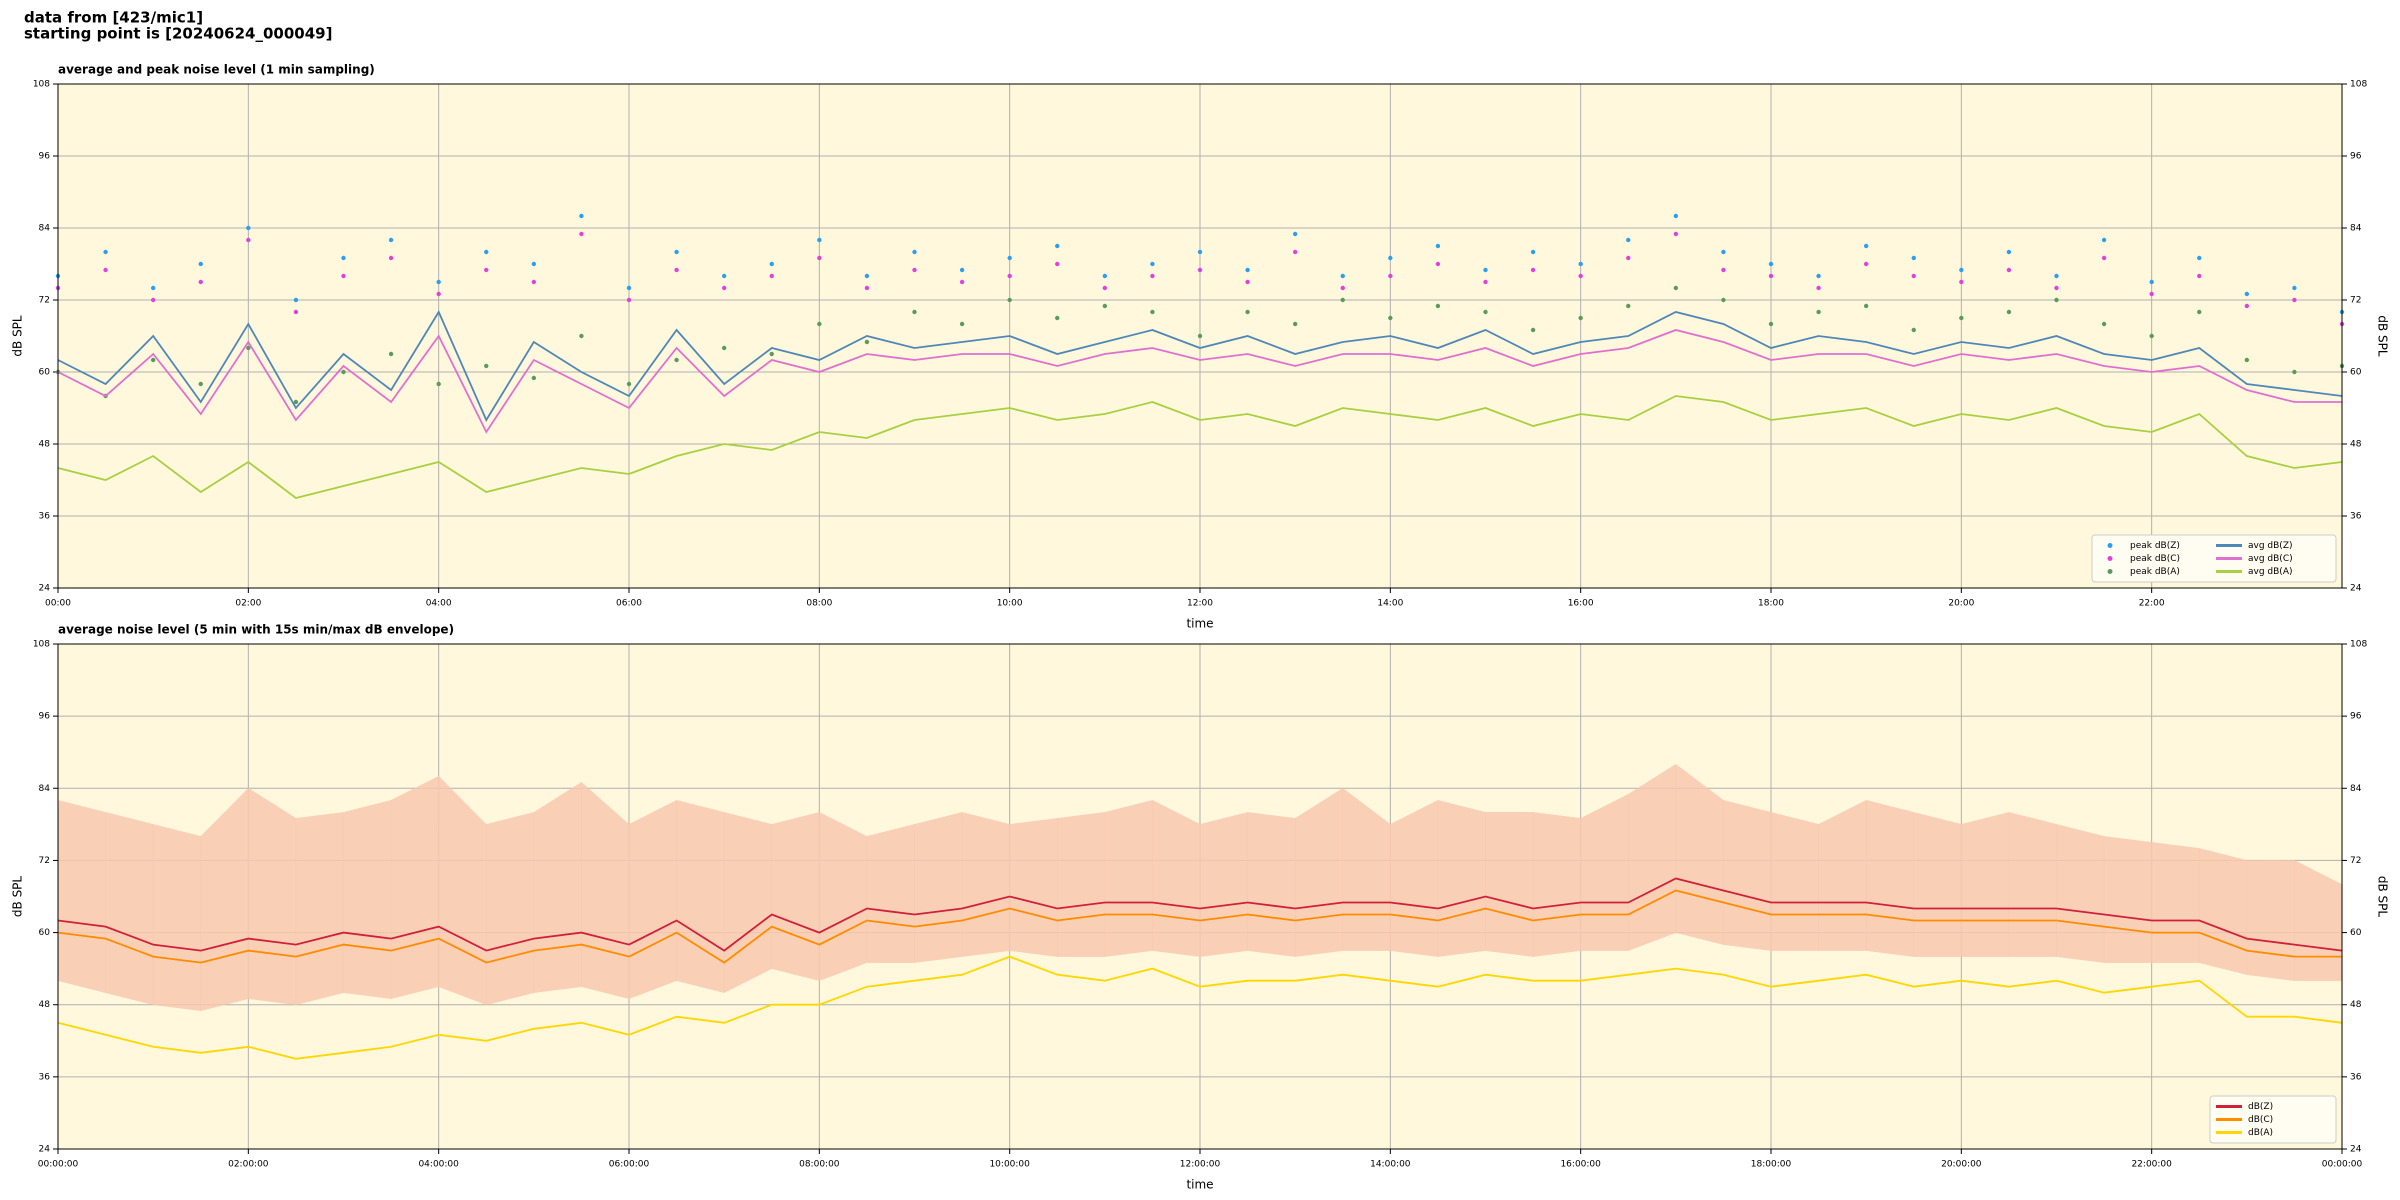  What do you see at coordinates (1200, 1165) in the screenshot?
I see `x-tick-label: 12:00:00` at bounding box center [1200, 1165].